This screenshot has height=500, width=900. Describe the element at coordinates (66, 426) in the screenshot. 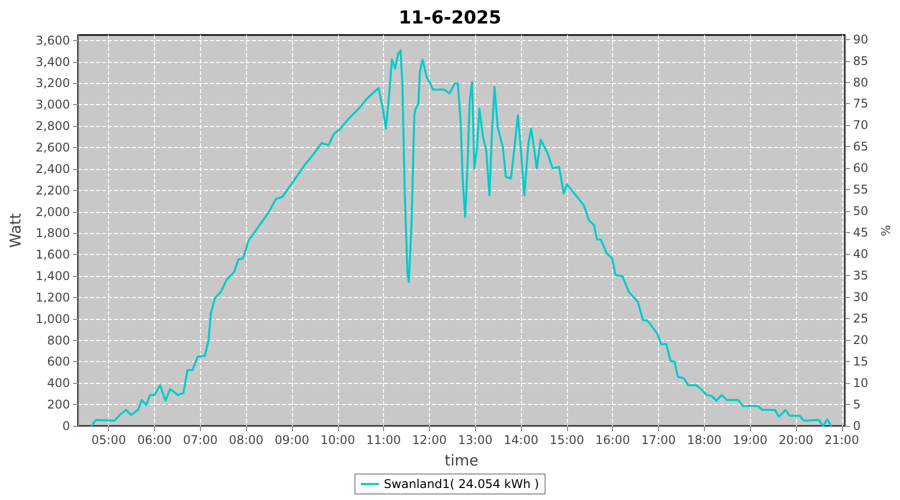

I see `y-tick-label: 0` at that location.